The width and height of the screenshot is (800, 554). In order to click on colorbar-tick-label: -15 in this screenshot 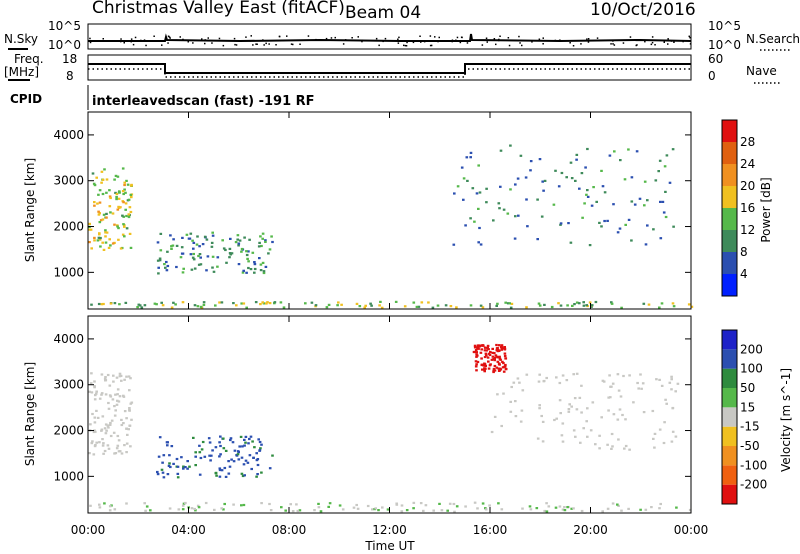, I will do `click(750, 427)`.